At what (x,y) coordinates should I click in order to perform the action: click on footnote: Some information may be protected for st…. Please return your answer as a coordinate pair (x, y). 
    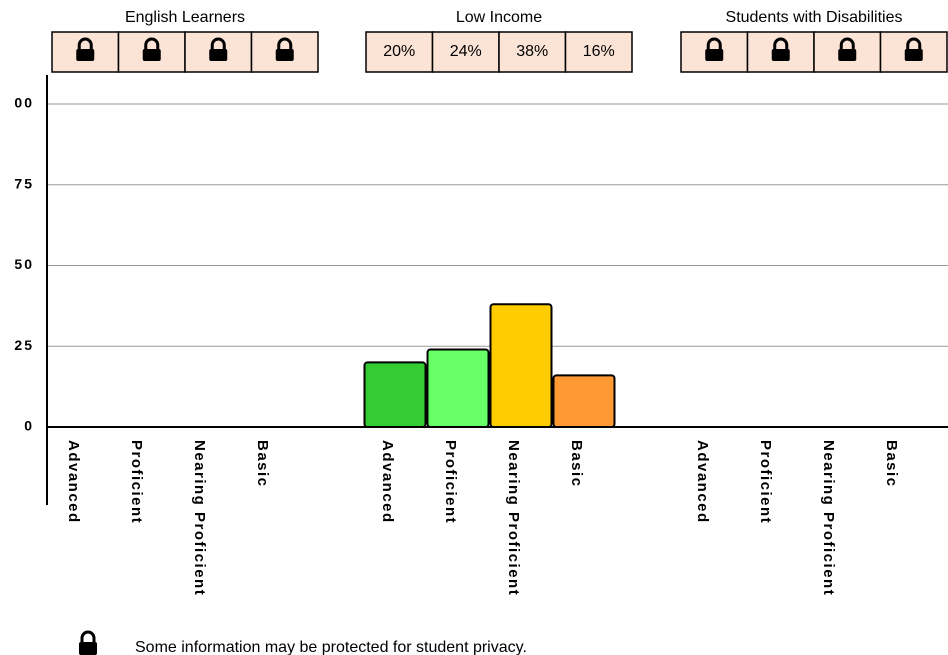
    Looking at the image, I should click on (331, 647).